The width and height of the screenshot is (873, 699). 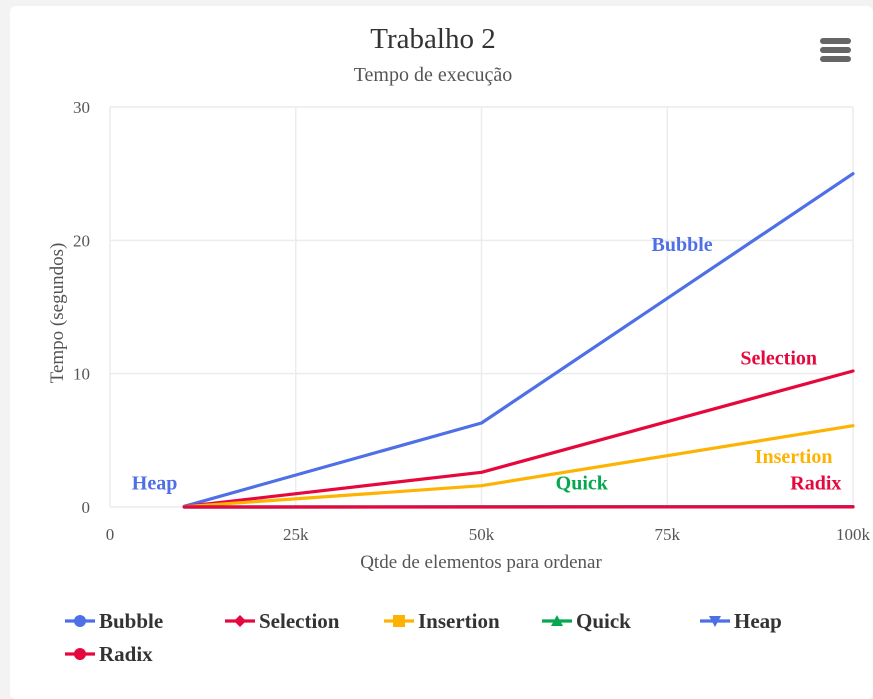 I want to click on legend-item-selection: Selection, so click(x=282, y=621).